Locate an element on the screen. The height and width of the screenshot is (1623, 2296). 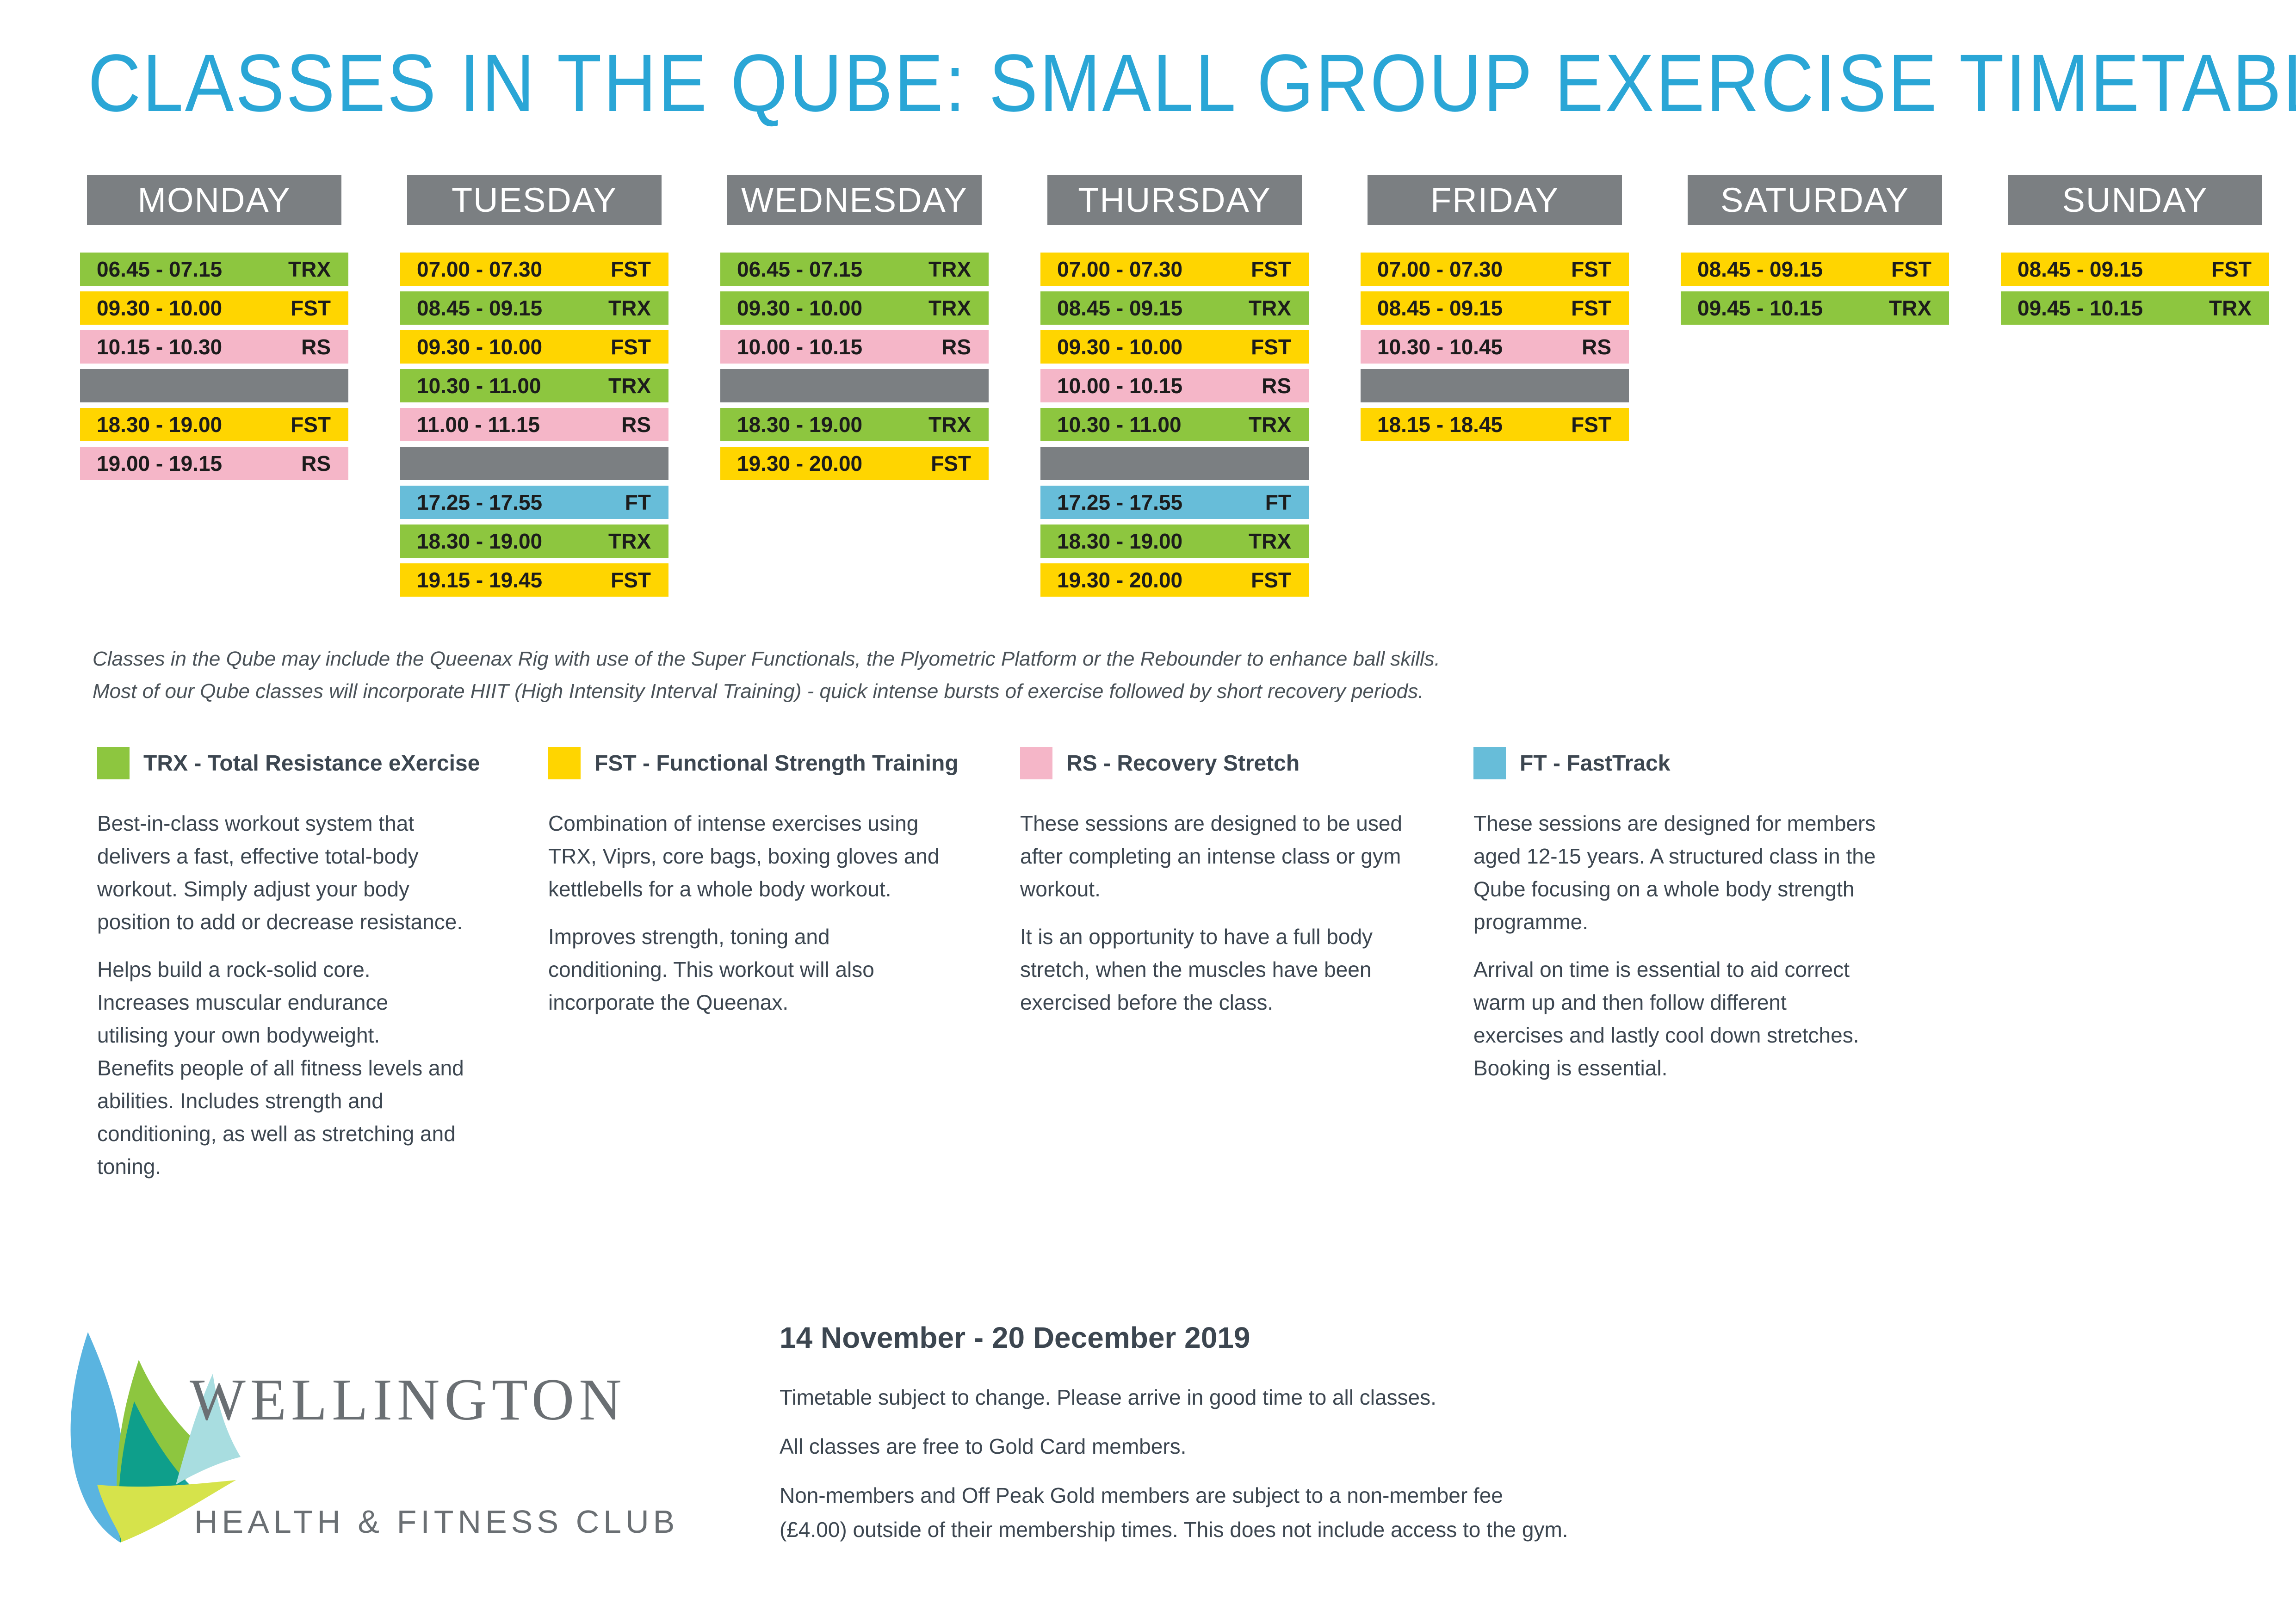
legend-swatch is located at coordinates (1490, 763).